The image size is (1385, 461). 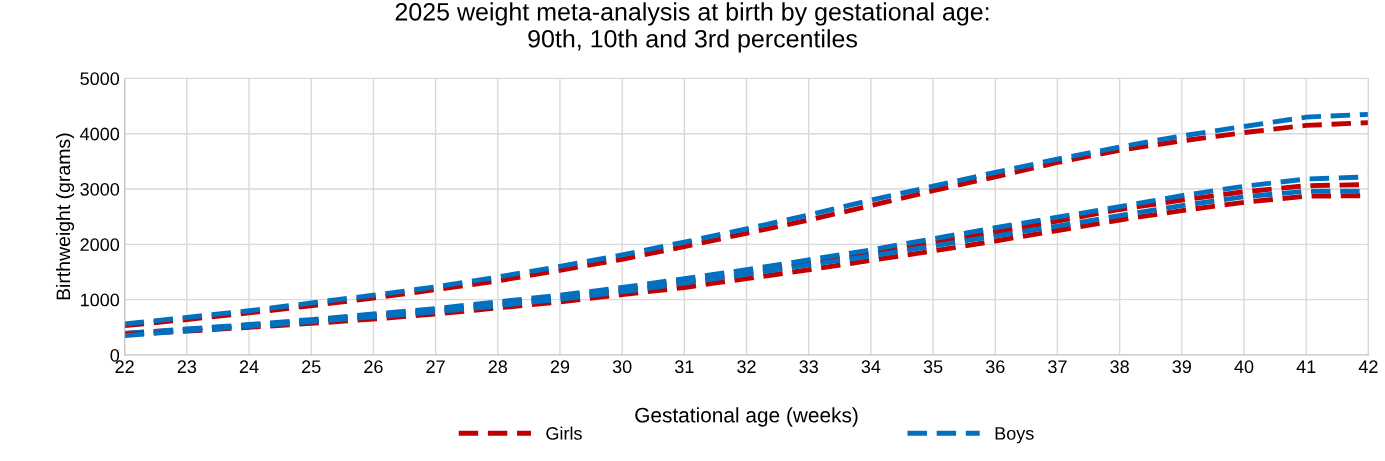 I want to click on x-tick-label: 22, so click(x=124, y=366).